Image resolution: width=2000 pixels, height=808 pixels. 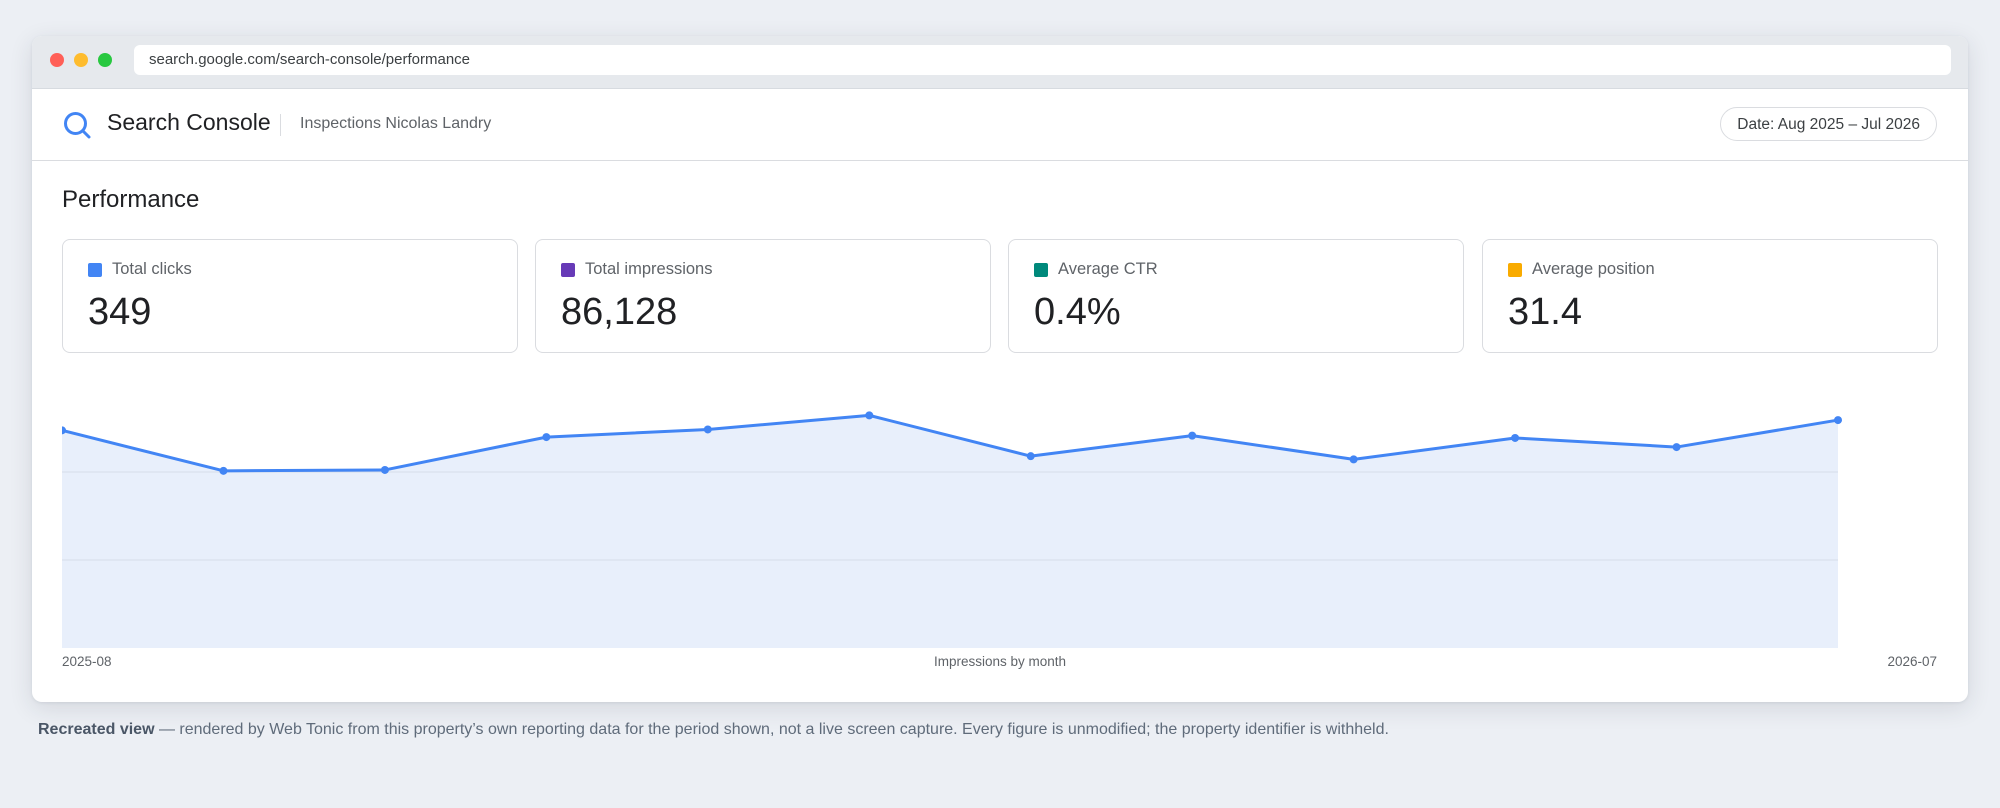 I want to click on metric-card-position: Average position 31.4, so click(x=1710, y=296).